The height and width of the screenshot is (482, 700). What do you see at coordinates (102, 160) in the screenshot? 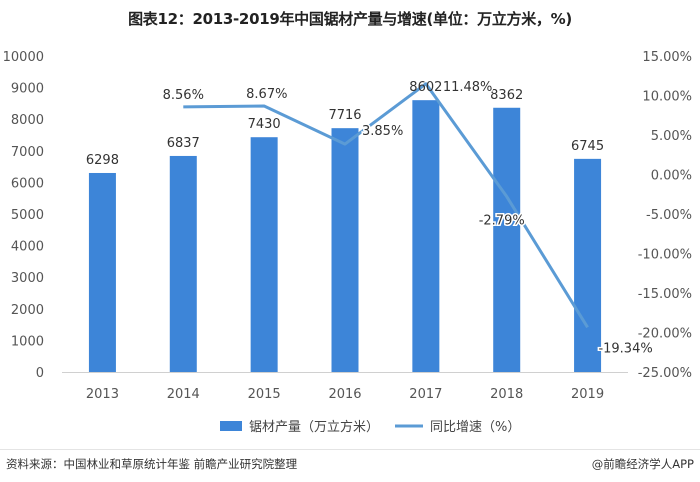
I see `bar-data-label: 6298` at bounding box center [102, 160].